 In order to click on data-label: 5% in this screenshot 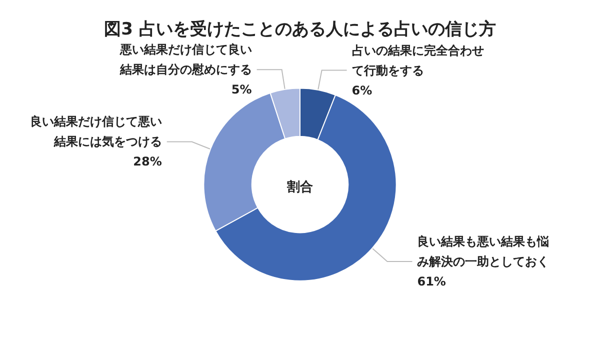, I will do `click(241, 89)`.